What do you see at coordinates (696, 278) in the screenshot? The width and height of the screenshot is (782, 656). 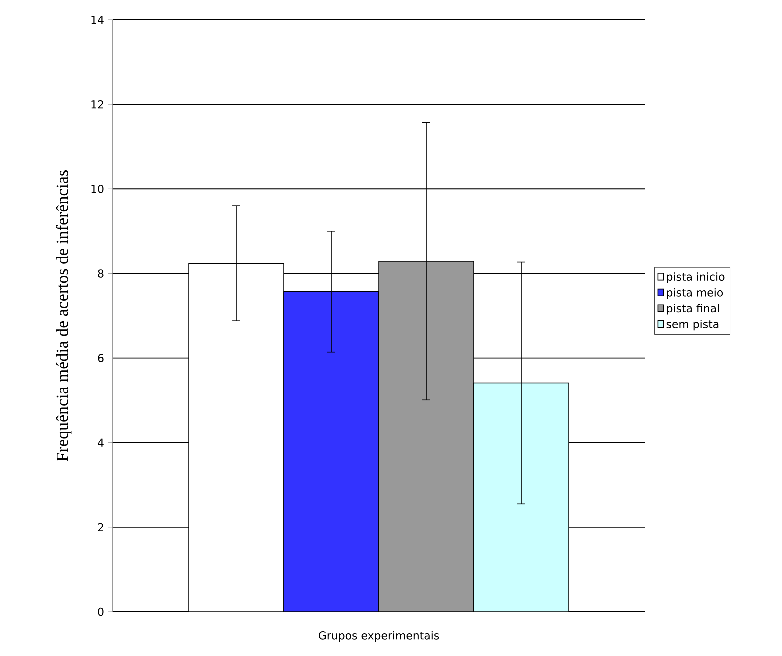 I see `legend-label: pista inicio` at bounding box center [696, 278].